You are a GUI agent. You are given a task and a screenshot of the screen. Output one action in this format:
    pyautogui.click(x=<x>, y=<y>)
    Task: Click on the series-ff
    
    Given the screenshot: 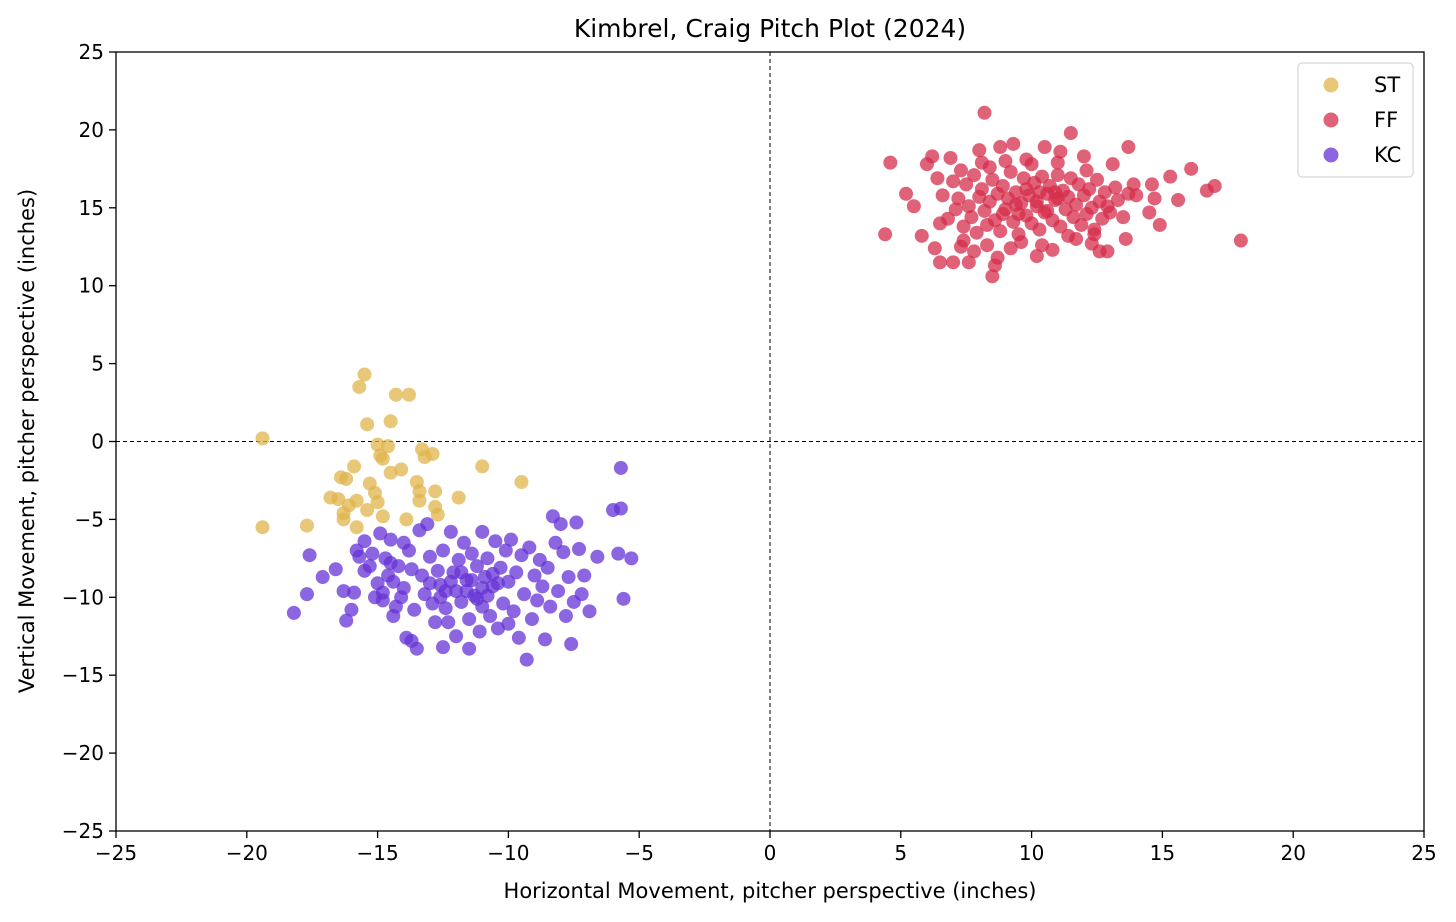 What is the action you would take?
    pyautogui.click(x=1063, y=194)
    